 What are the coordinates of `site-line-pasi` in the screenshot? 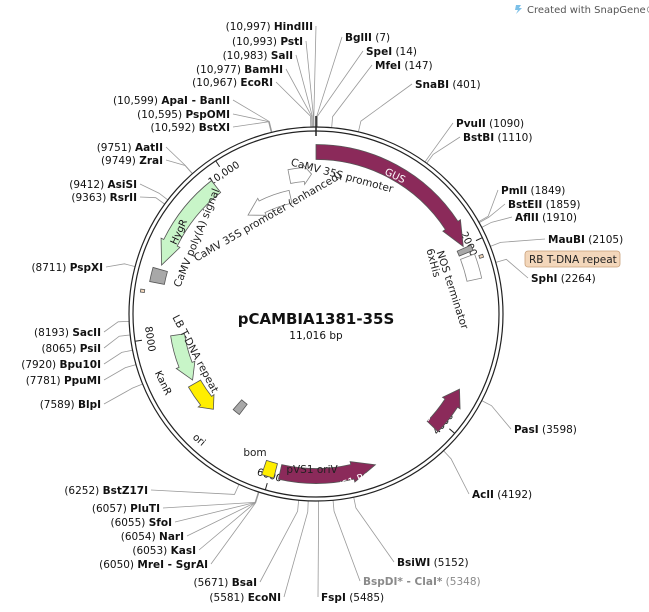 It's located at (496, 415).